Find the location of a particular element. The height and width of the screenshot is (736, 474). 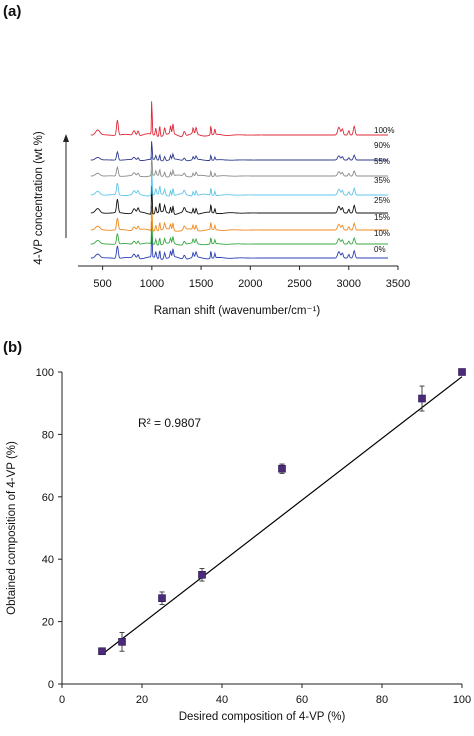

series-label: 90% is located at coordinates (382, 145).